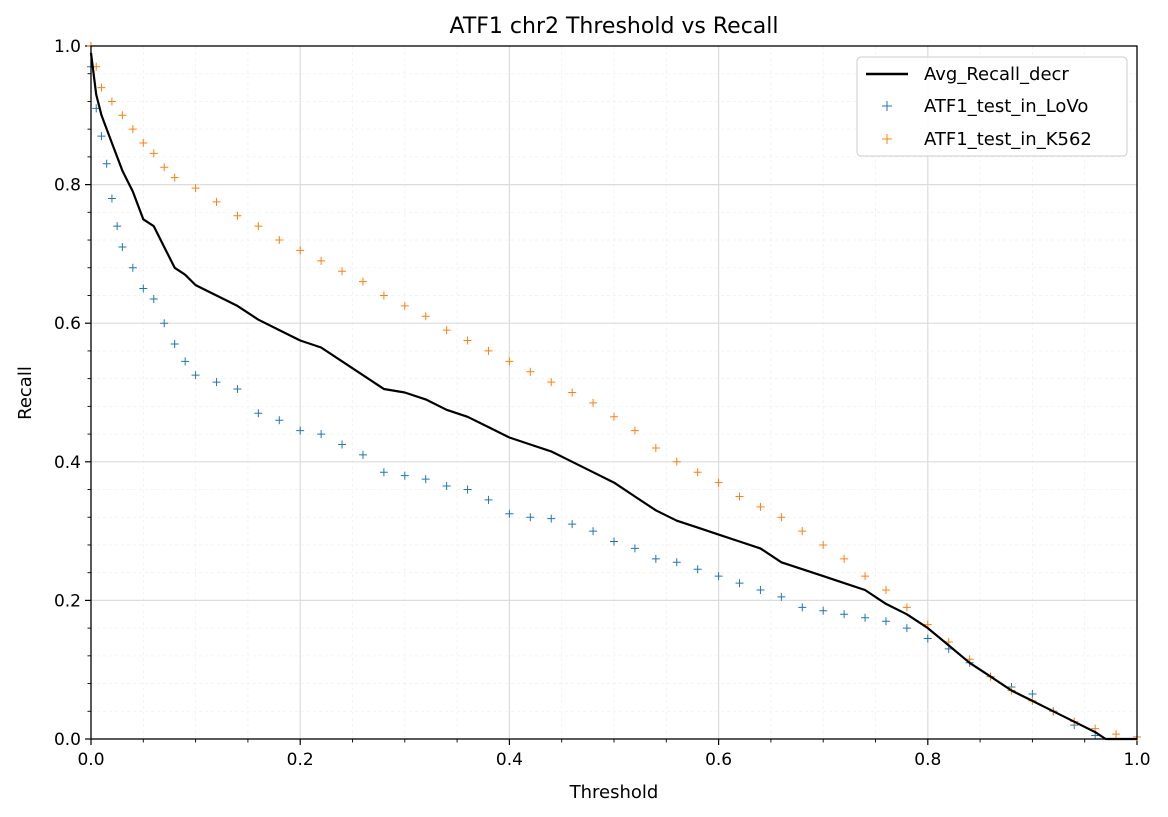  I want to click on x-axis-label: Threshold, so click(614, 792).